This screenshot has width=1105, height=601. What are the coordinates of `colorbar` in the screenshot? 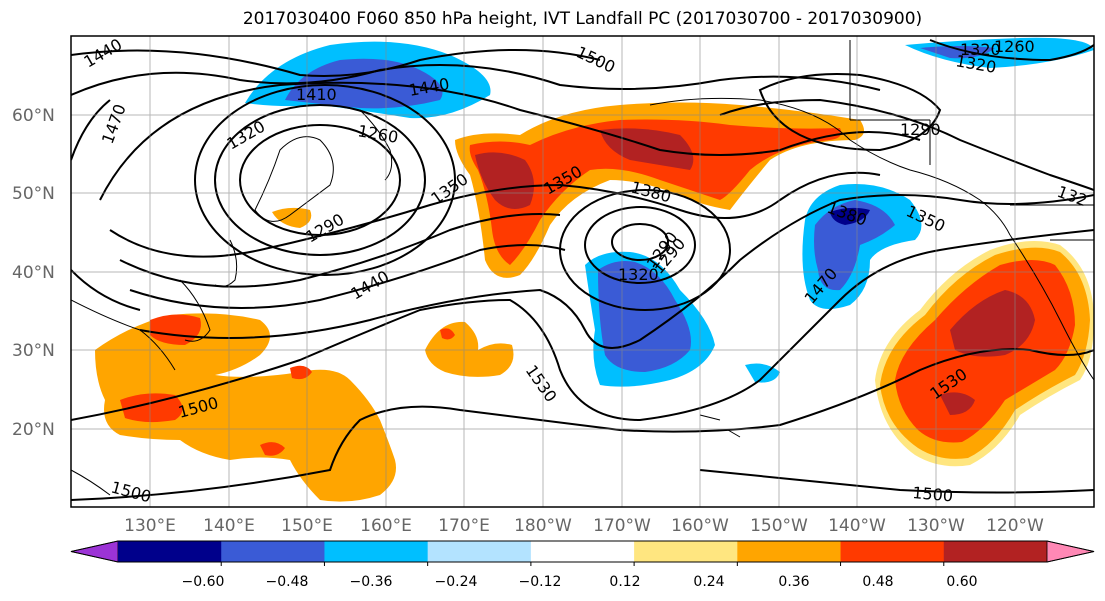 It's located at (582, 553).